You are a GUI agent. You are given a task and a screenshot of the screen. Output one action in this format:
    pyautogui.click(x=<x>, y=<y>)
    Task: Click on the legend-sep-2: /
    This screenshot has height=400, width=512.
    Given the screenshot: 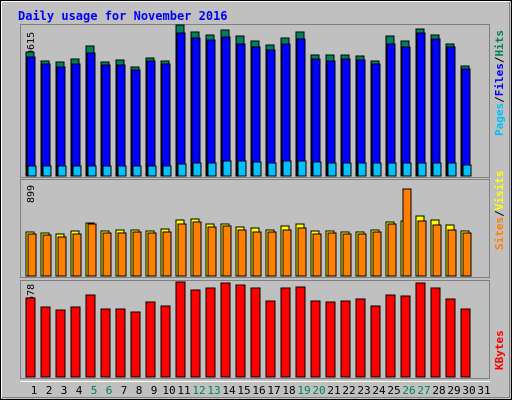 What is the action you would take?
    pyautogui.click(x=499, y=59)
    